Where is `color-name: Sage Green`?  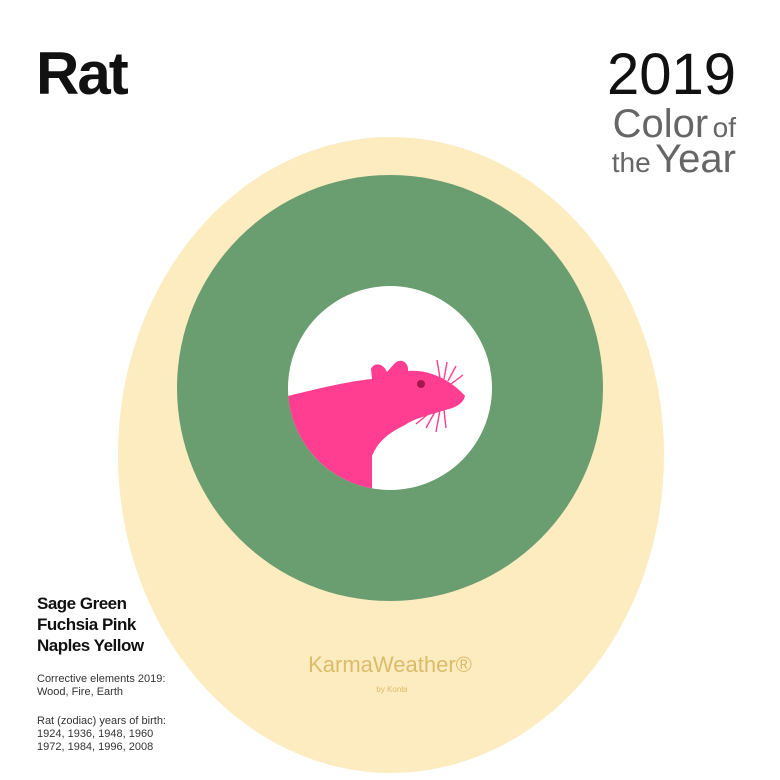
color-name: Sage Green is located at coordinates (82, 603).